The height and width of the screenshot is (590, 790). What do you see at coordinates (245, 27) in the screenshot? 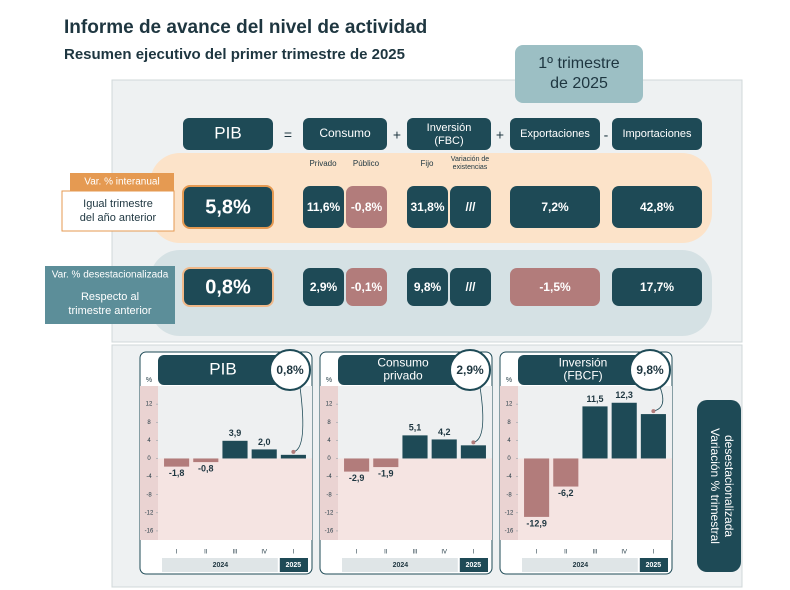
I see `title: Informe de avance del nivel de actividad` at bounding box center [245, 27].